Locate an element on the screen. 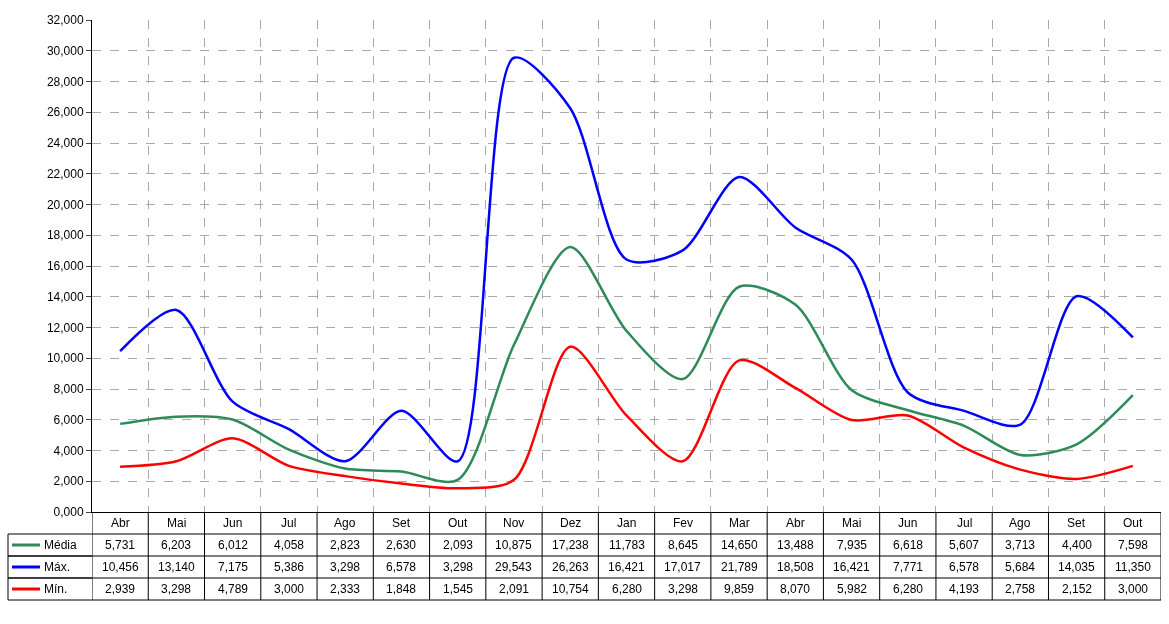  data-label: 8,645 is located at coordinates (683, 545).